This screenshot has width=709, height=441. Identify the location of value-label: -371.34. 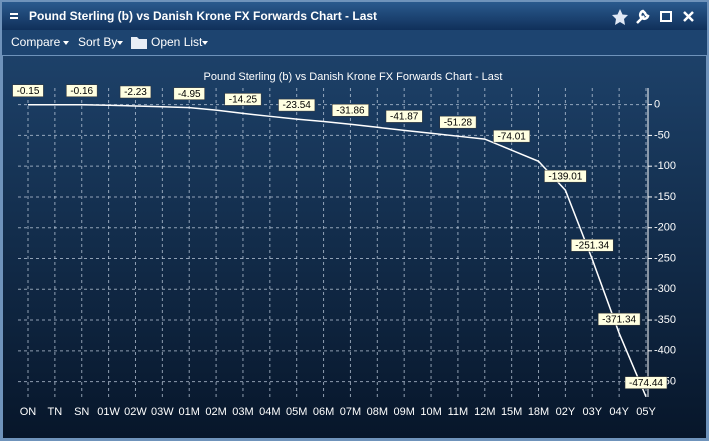
(619, 319).